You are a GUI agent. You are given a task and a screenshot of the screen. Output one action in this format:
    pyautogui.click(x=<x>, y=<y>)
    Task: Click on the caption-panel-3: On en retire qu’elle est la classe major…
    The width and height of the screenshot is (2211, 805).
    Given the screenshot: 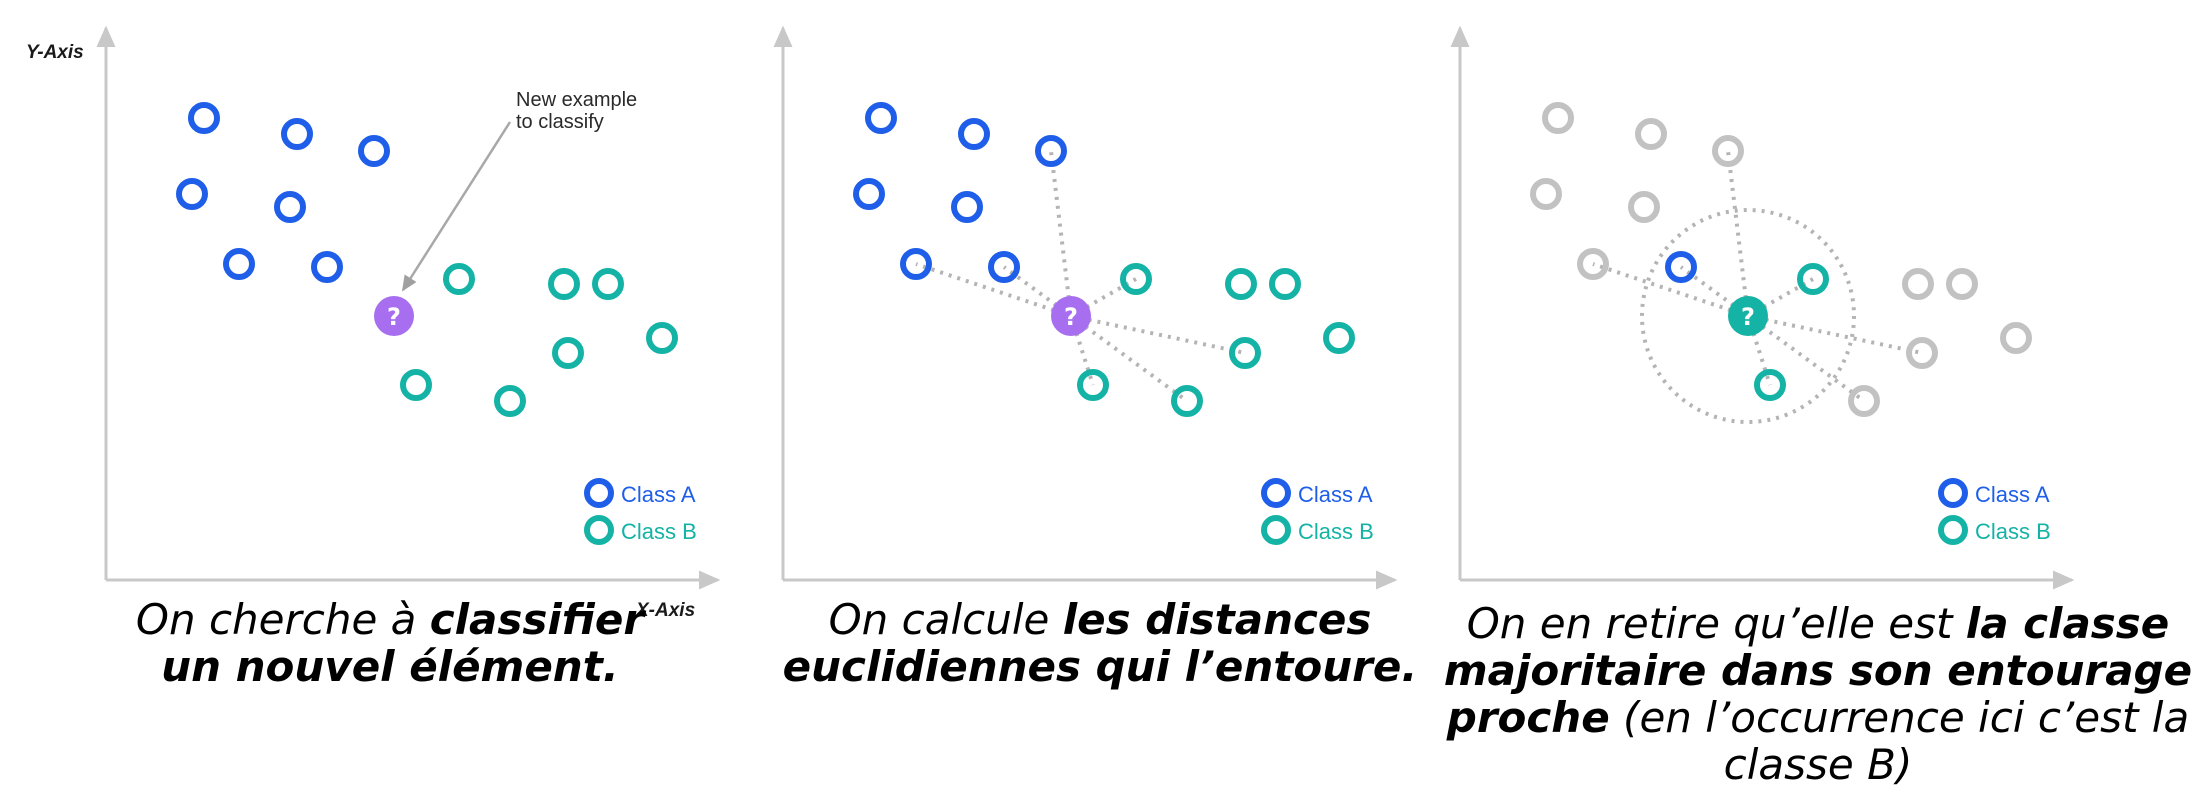 What is the action you would take?
    pyautogui.click(x=1818, y=694)
    